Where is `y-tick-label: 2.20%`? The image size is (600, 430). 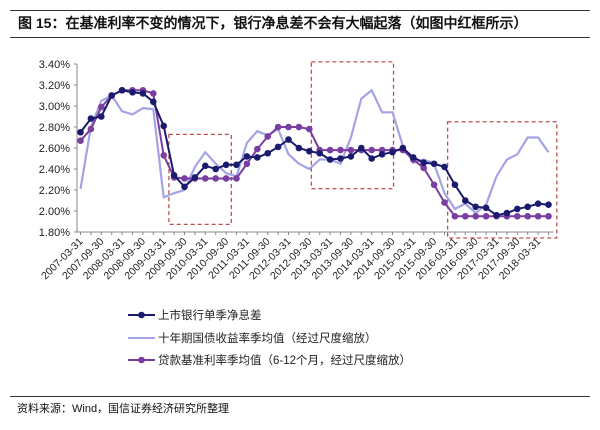
y-tick-label: 2.20% is located at coordinates (54, 191).